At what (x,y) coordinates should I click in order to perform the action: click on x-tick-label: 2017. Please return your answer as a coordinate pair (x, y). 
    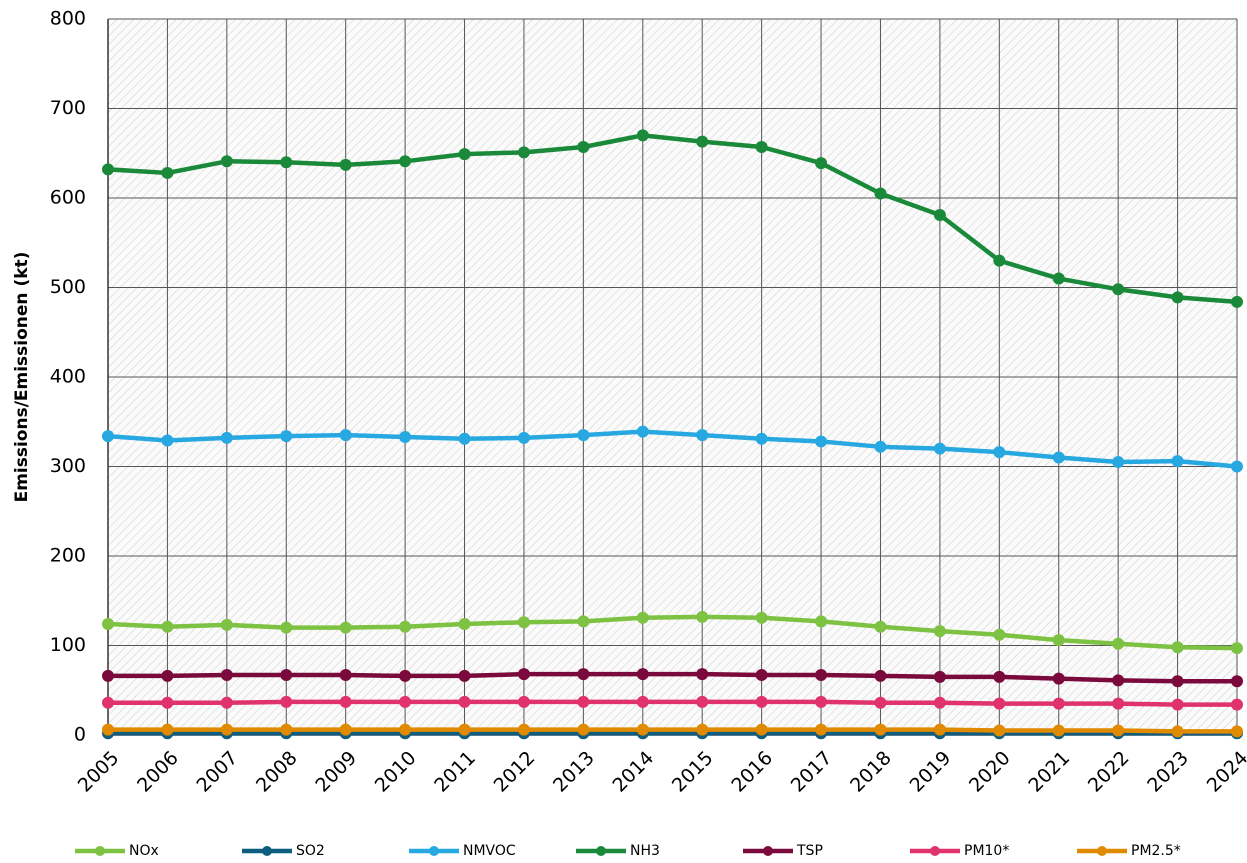
    Looking at the image, I should click on (812, 772).